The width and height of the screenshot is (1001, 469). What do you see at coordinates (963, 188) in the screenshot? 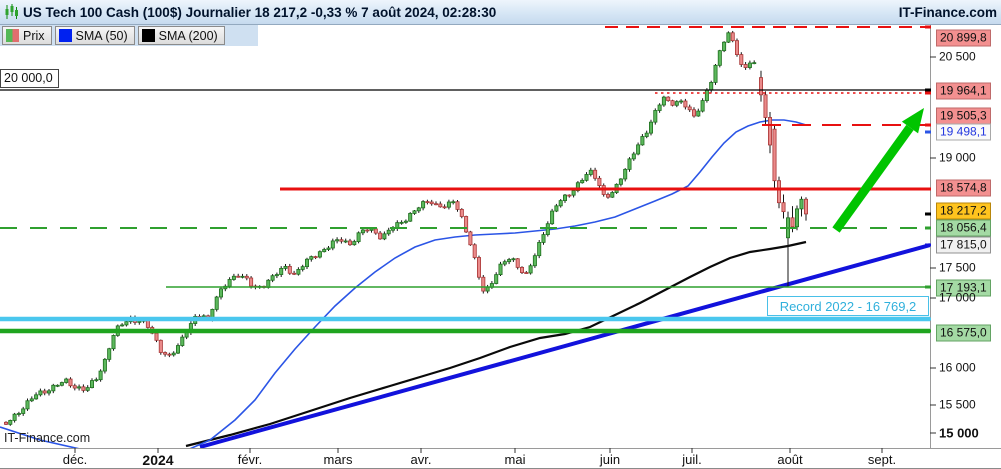
I see `y-axis-label: 18 574,8` at bounding box center [963, 188].